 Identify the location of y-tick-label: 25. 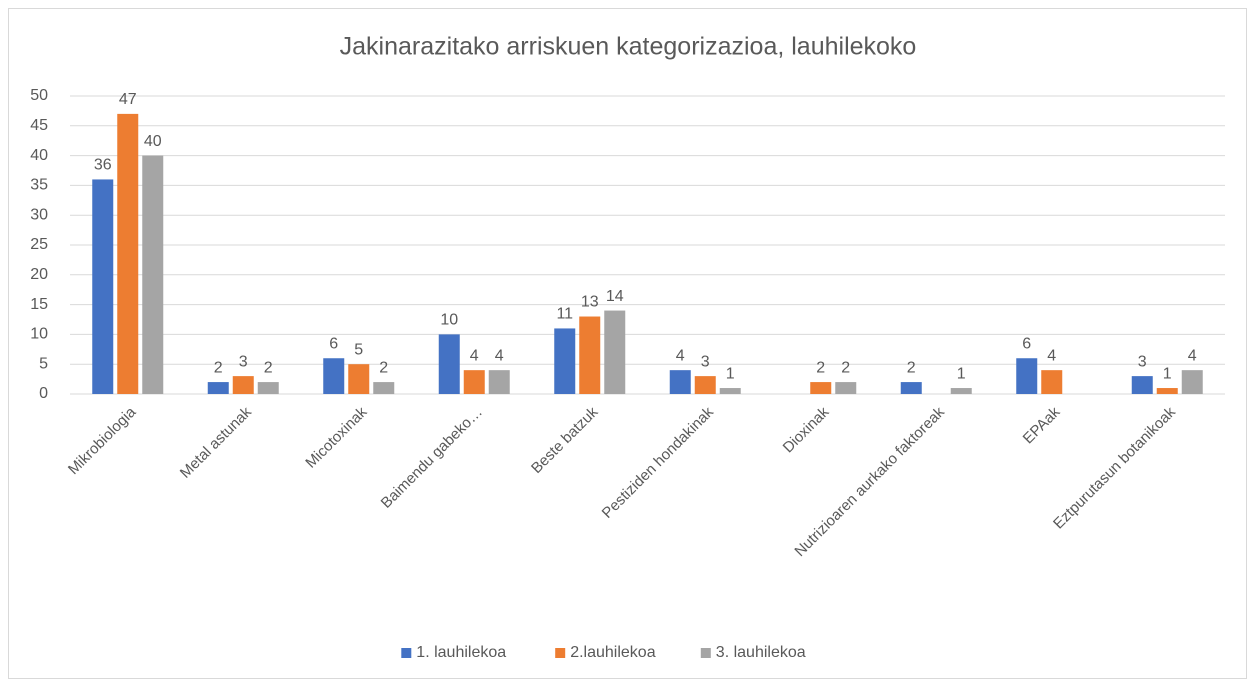
(39, 244).